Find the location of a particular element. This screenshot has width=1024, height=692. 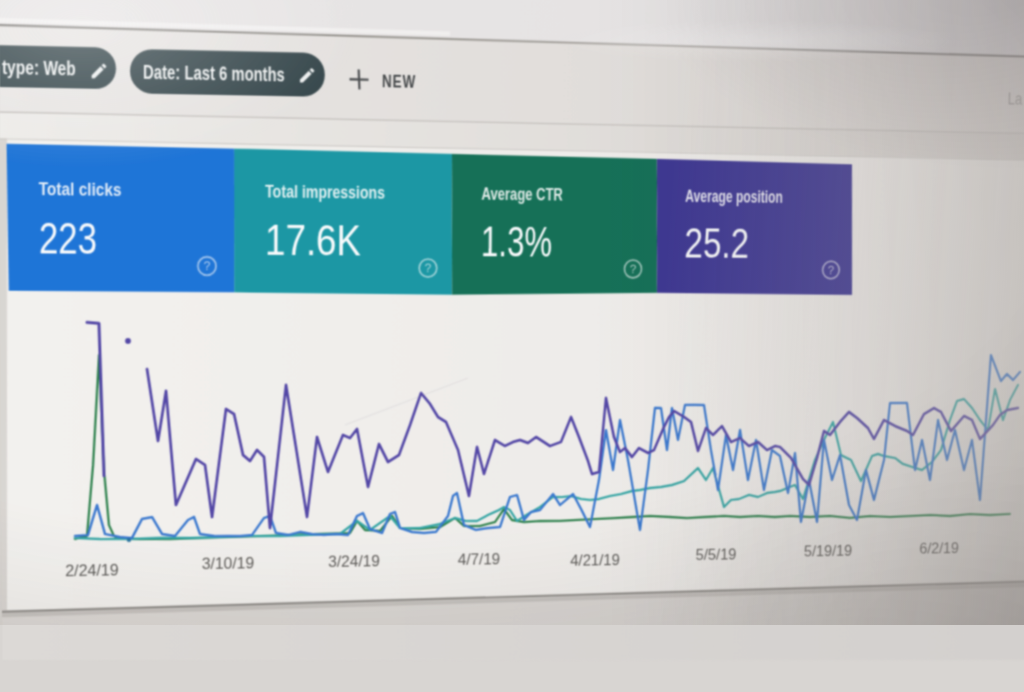

svg-text: Average position is located at coordinates (734, 196).